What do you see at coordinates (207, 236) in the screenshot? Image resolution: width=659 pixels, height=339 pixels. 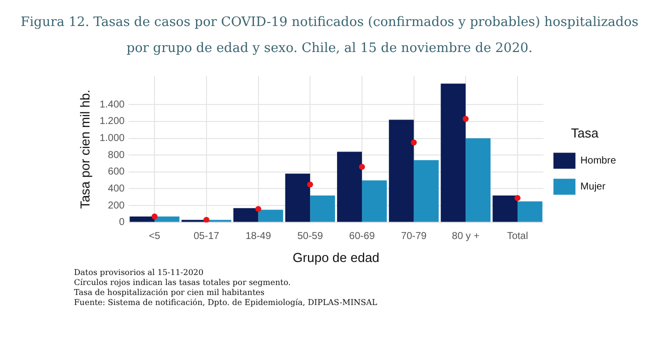 I see `x-tick-label: 05-17` at bounding box center [207, 236].